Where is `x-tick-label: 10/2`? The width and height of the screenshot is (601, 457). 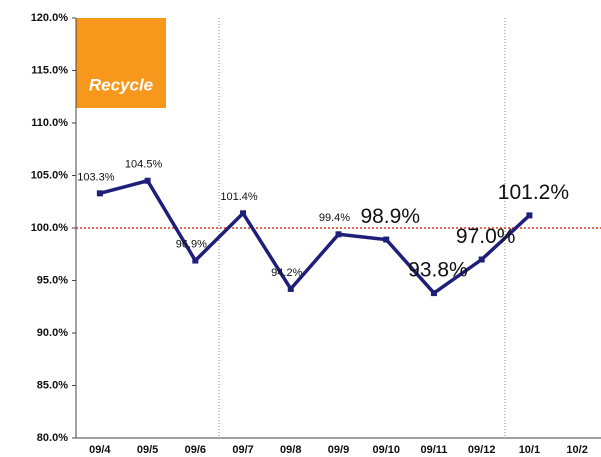
x-tick-label: 10/2 is located at coordinates (576, 450).